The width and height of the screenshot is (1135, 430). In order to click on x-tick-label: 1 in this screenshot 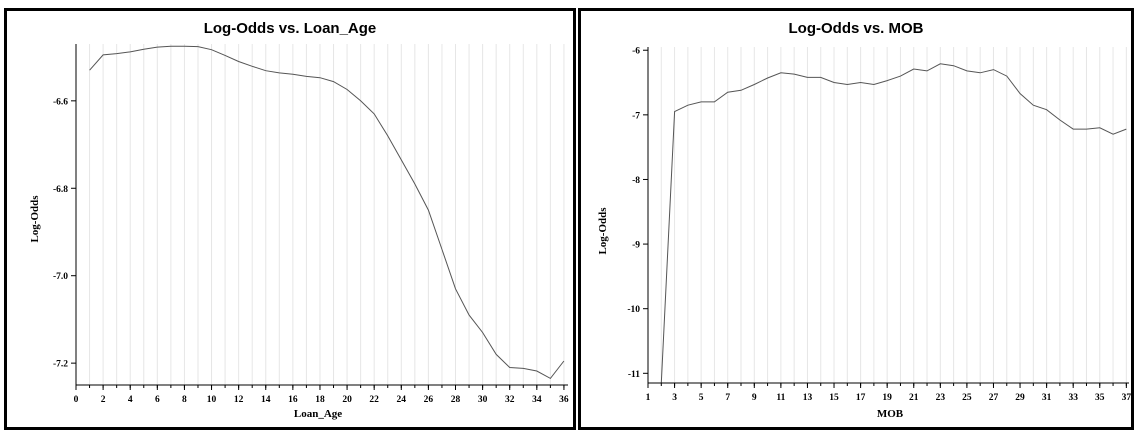, I will do `click(648, 398)`.